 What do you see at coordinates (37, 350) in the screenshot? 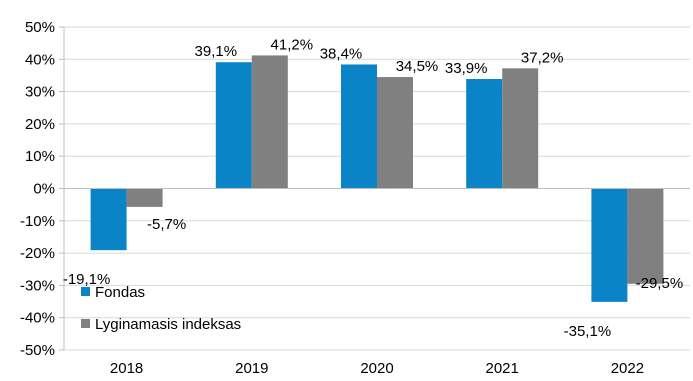
I see `y-tick-label: -50%` at bounding box center [37, 350].